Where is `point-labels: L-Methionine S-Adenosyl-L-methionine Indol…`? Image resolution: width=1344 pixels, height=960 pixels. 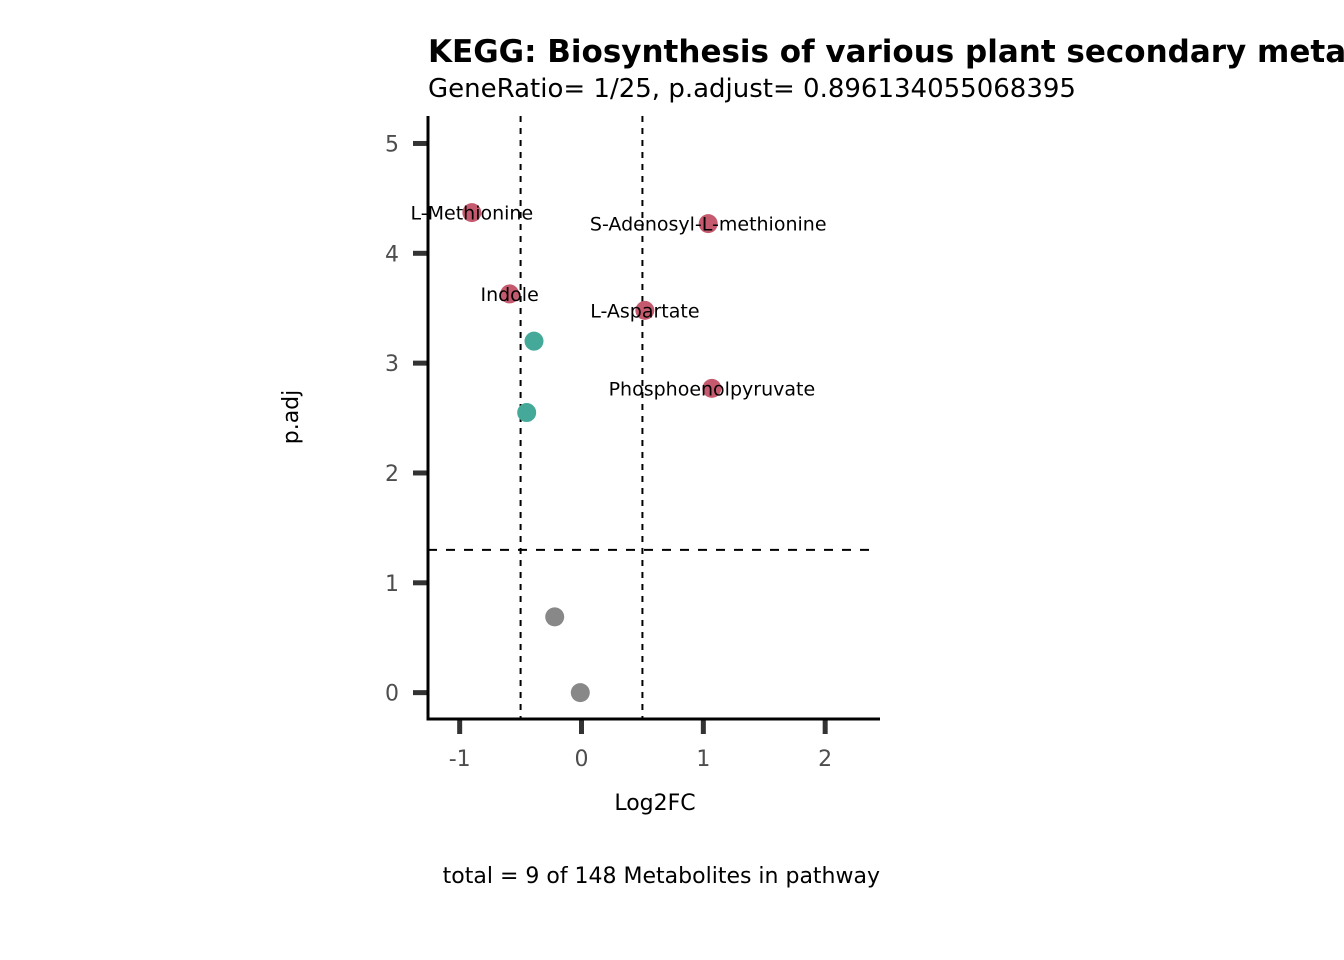 point-labels: L-Methionine S-Adenosyl-L-methionine Indol… is located at coordinates (619, 302).